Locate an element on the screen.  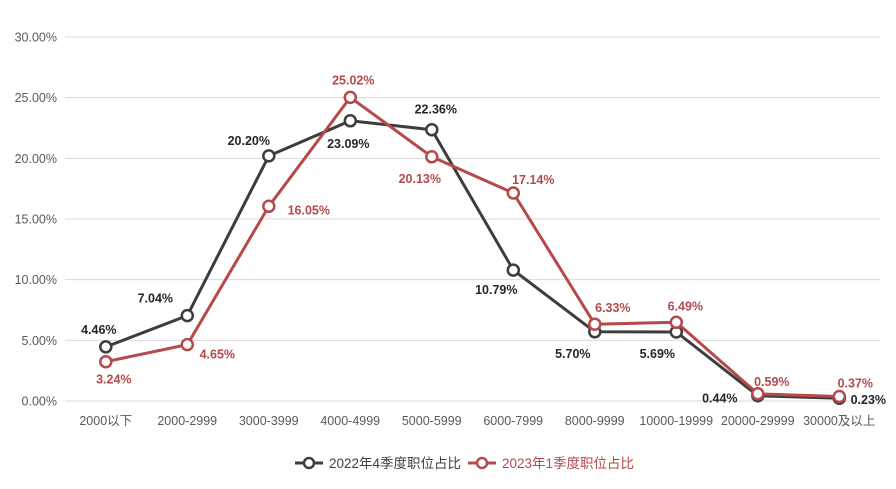
y-axis-tick-label: 10.00% is located at coordinates (36, 280).